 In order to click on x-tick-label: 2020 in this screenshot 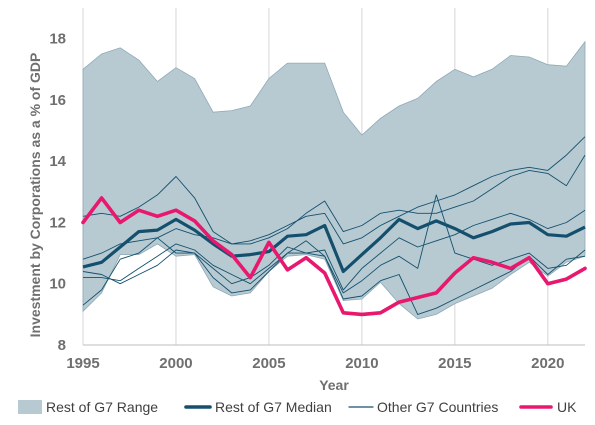, I will do `click(547, 363)`.